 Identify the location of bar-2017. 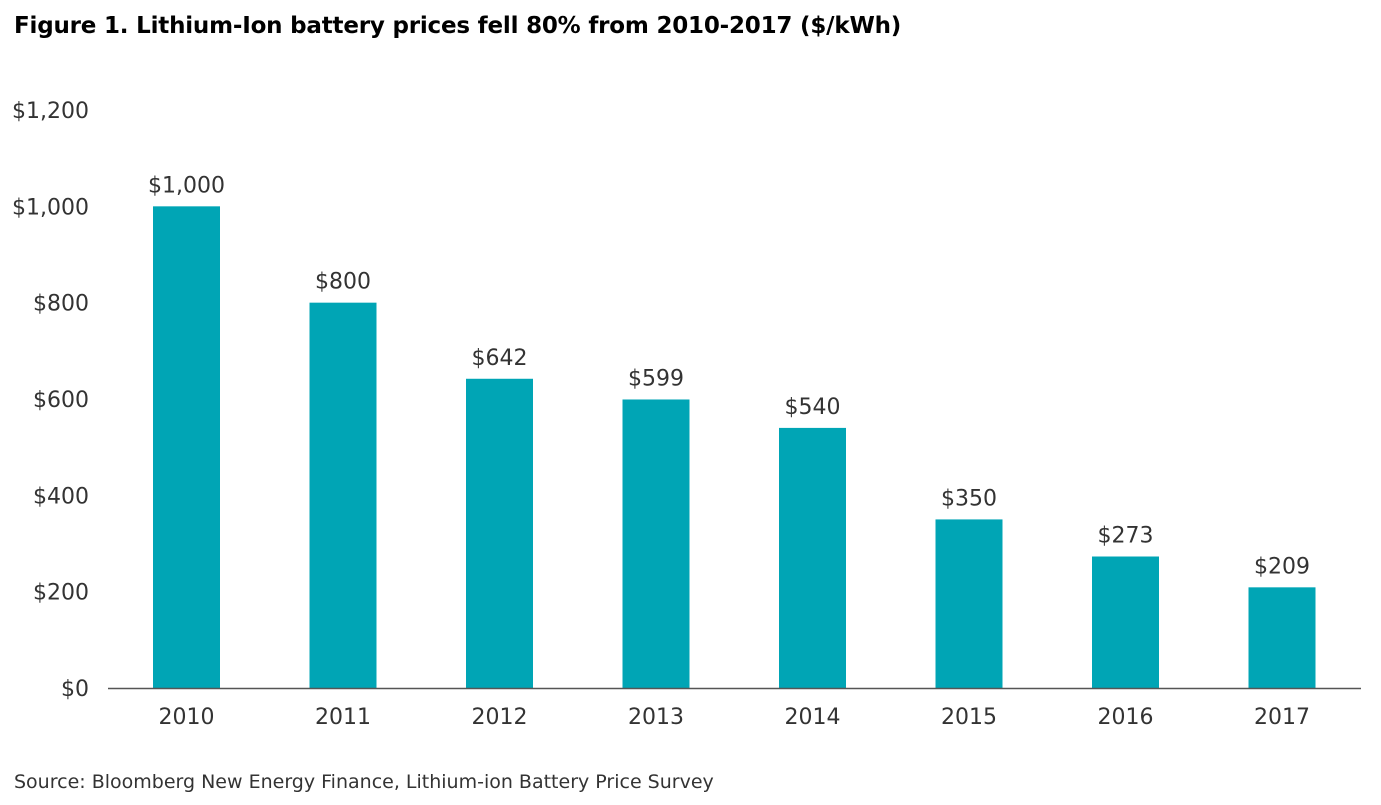
(1282, 637).